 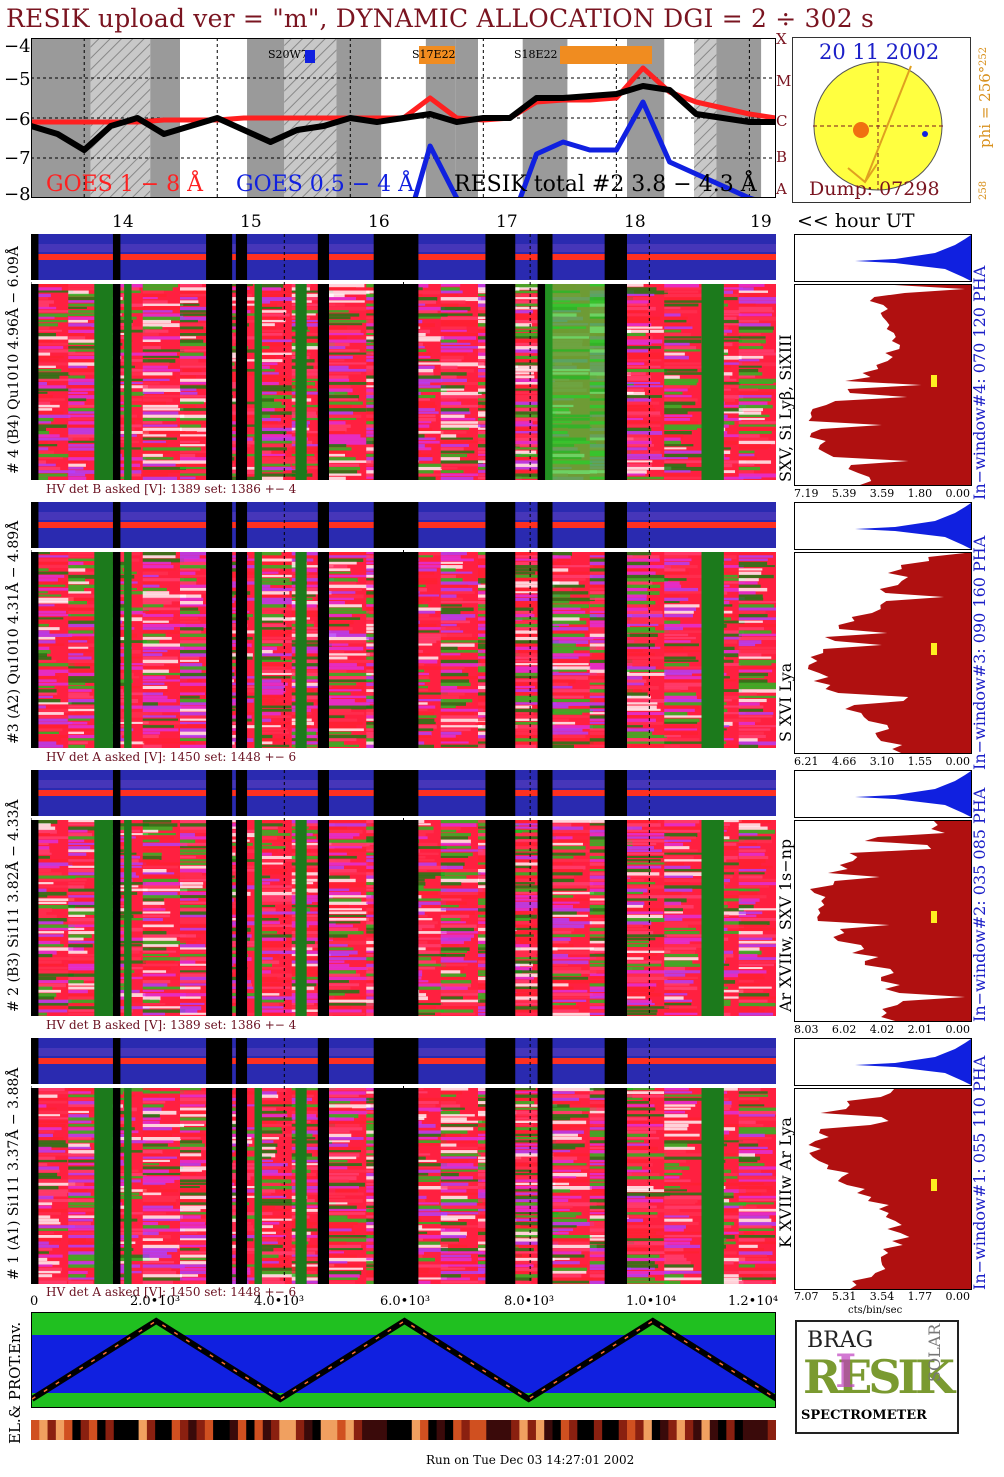 What do you see at coordinates (14, 360) in the screenshot?
I see `channel-4-ylabel: # 4 (B4) Qu1010 4.96Å − 6.09Å` at bounding box center [14, 360].